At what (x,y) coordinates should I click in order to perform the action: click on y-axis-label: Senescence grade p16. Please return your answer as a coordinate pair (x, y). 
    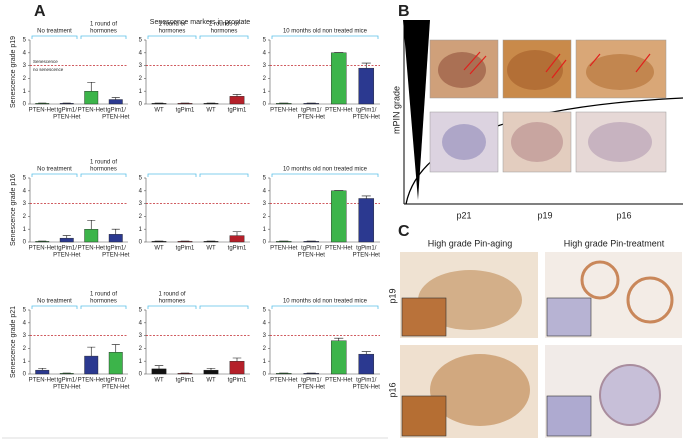
    Looking at the image, I should click on (13, 210).